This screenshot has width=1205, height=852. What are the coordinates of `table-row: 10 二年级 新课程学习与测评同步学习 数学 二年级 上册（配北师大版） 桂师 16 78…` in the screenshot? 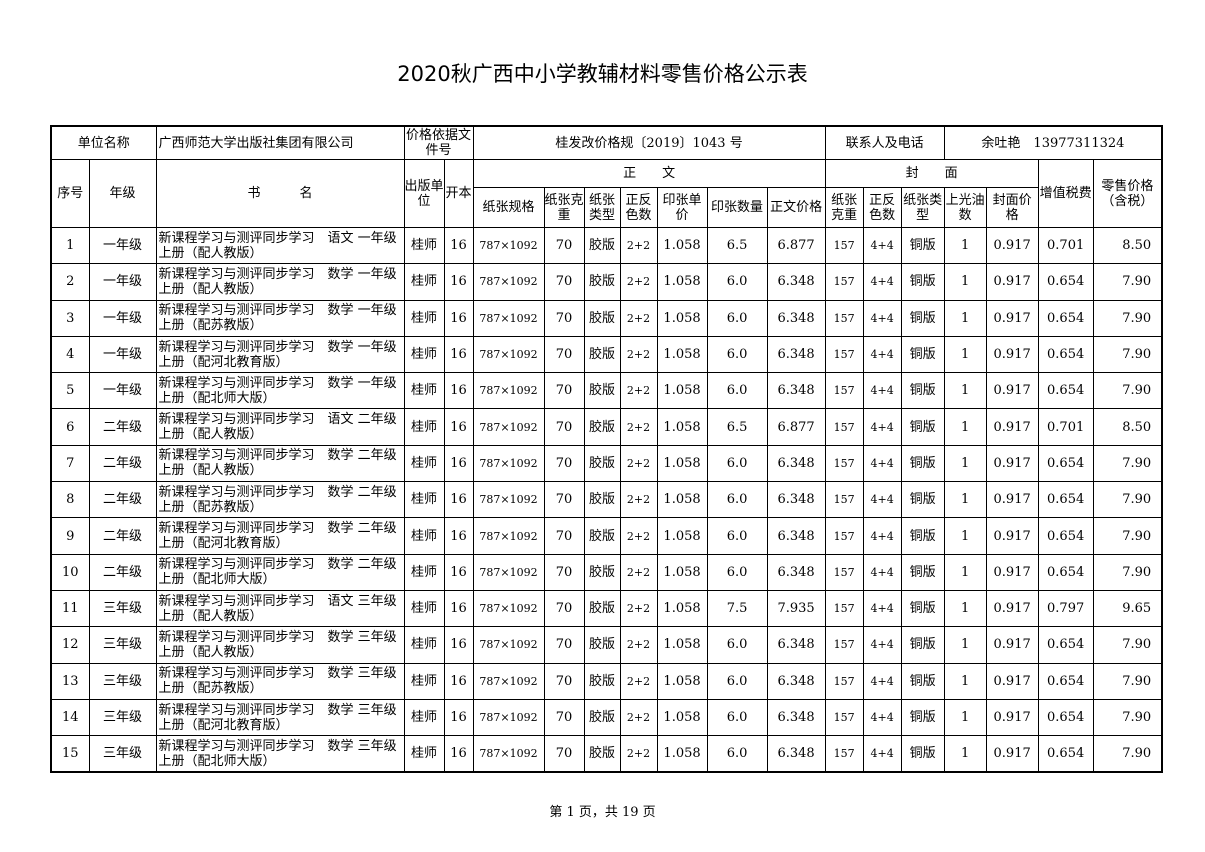 It's located at (606, 572).